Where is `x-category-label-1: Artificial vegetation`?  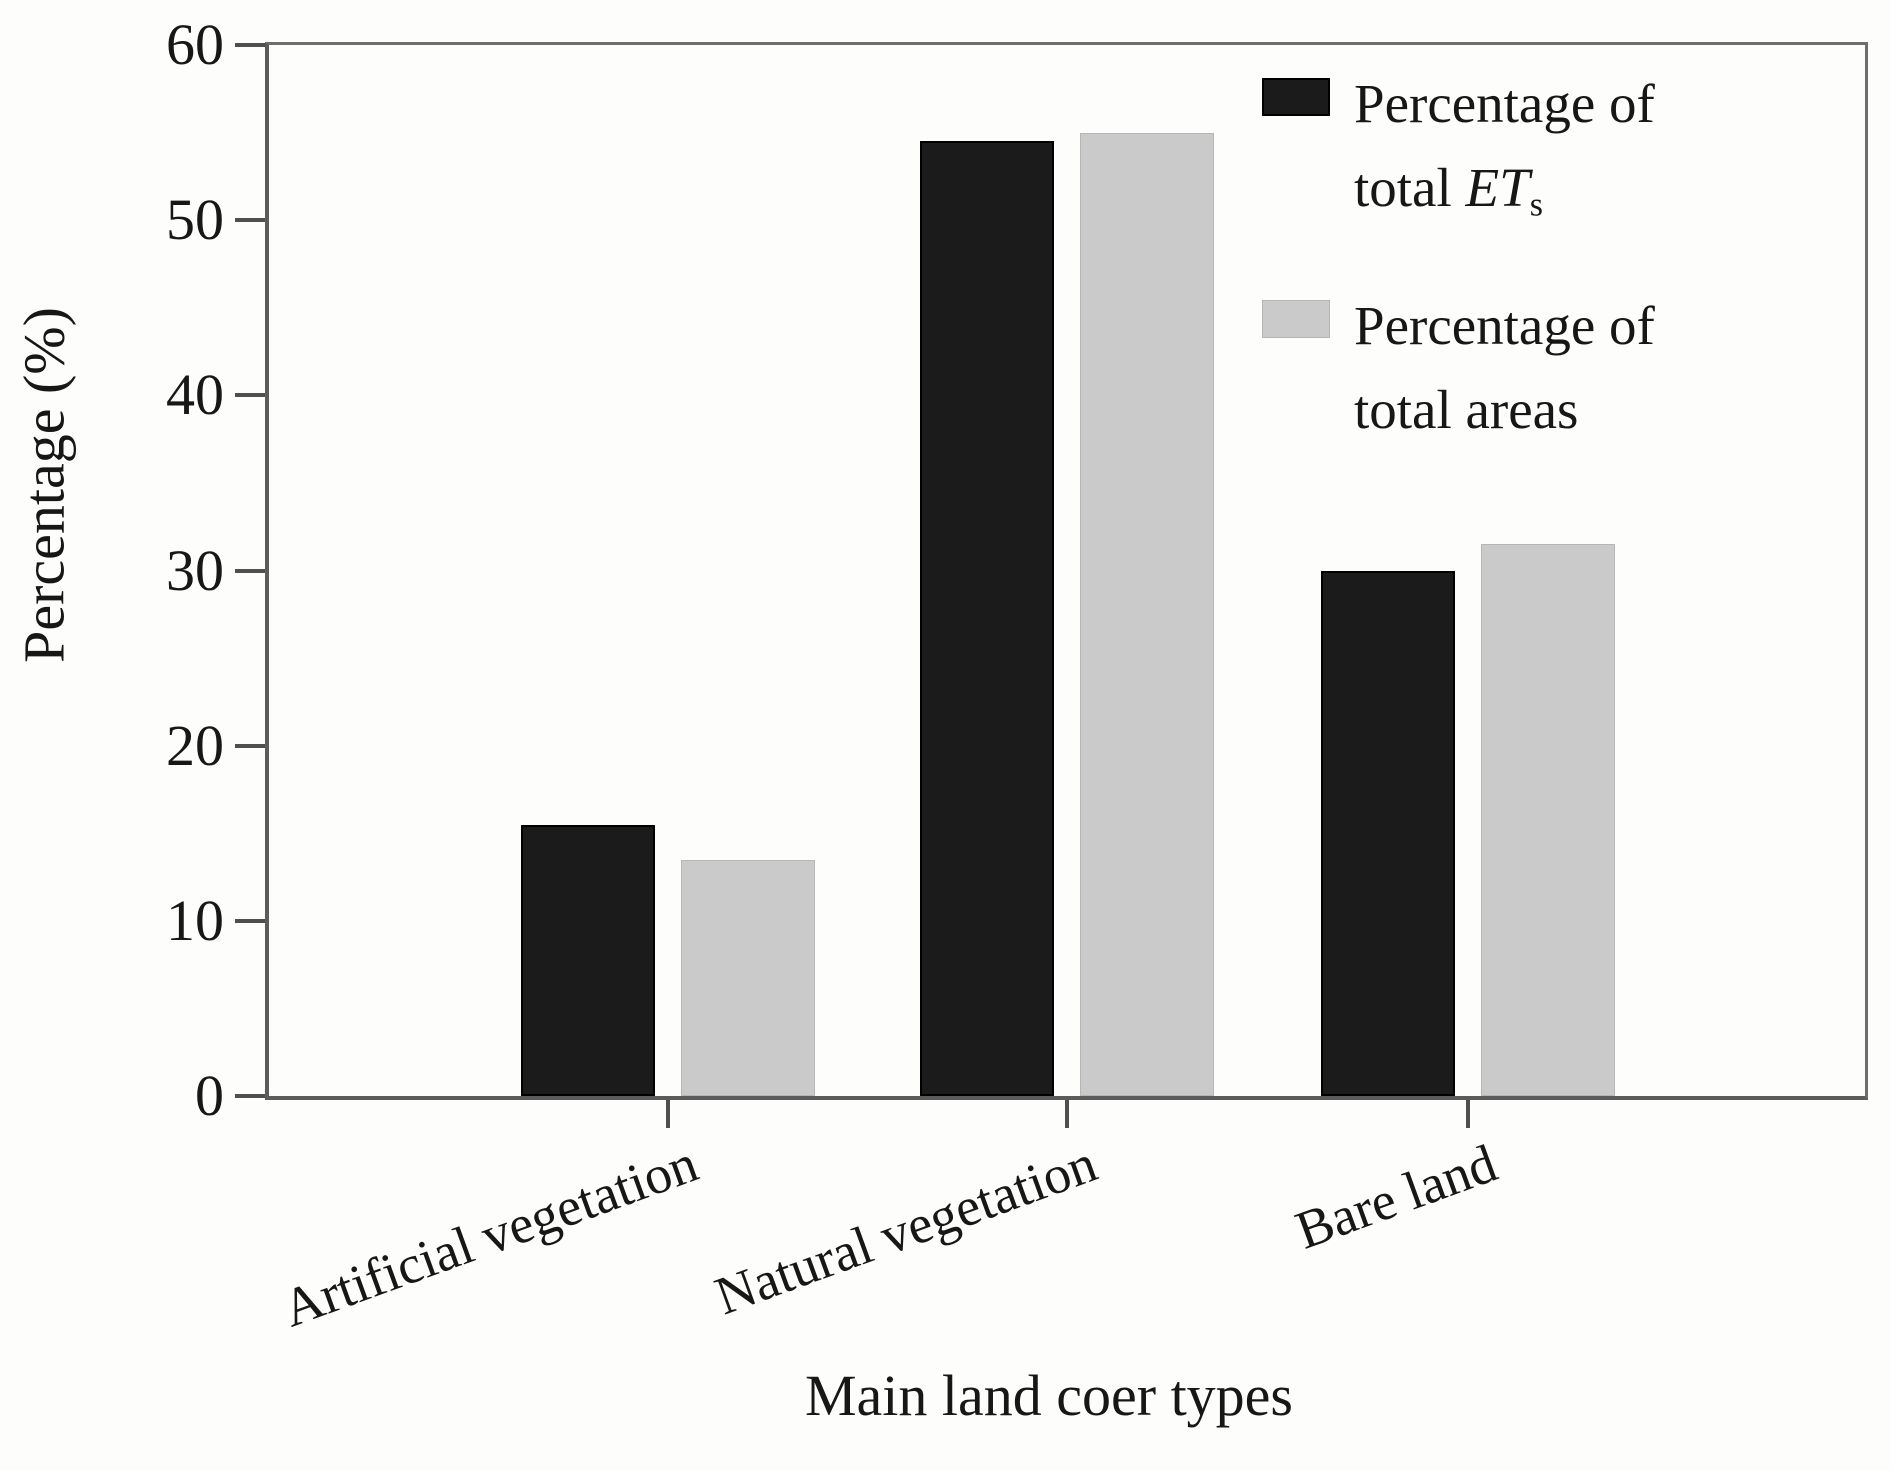 x-category-label-1: Artificial vegetation is located at coordinates (489, 1235).